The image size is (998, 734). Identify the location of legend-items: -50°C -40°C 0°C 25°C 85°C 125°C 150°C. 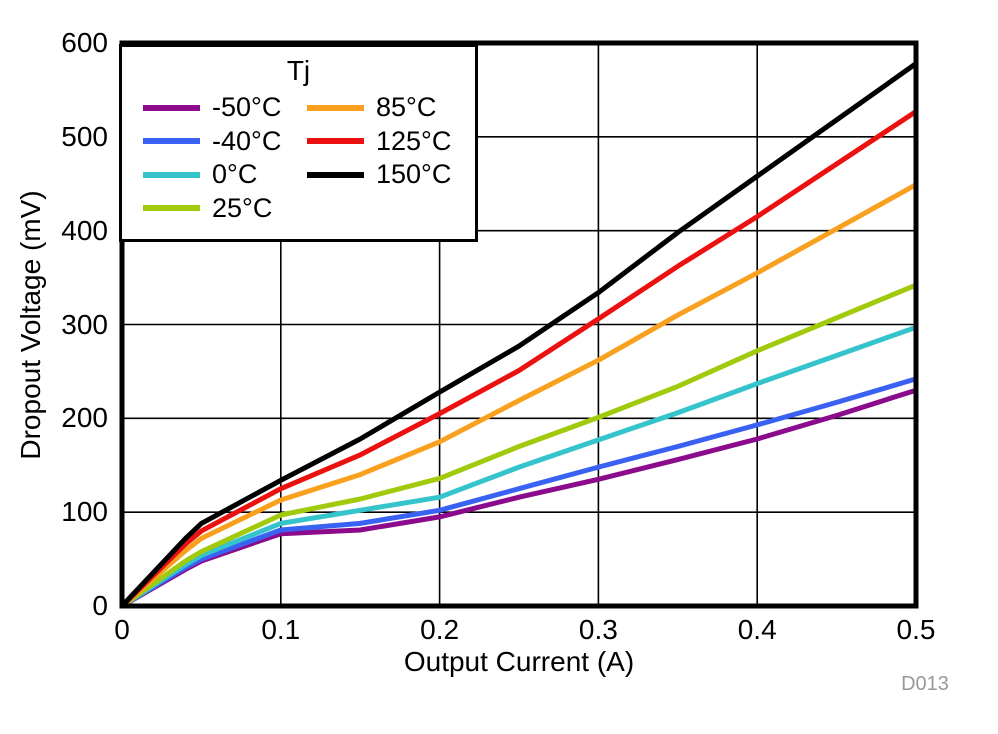
(298, 158).